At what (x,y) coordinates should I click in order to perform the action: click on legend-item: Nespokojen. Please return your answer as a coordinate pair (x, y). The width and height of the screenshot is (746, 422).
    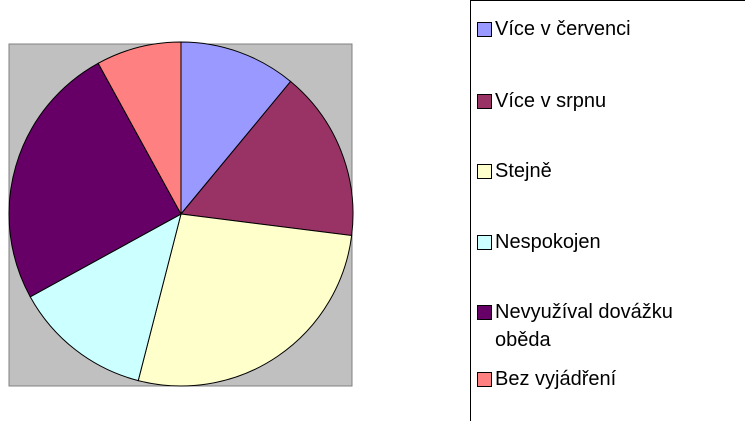
    Looking at the image, I should click on (608, 242).